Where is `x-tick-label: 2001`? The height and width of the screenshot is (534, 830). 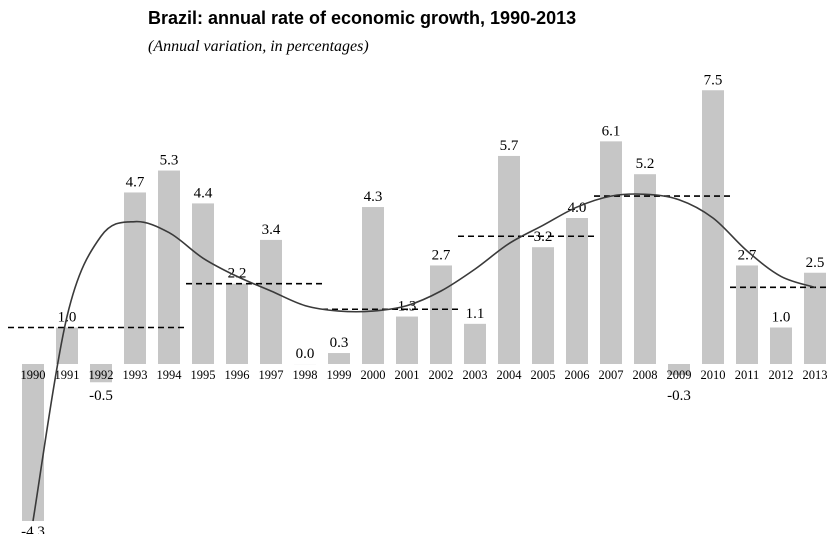
x-tick-label: 2001 is located at coordinates (407, 375).